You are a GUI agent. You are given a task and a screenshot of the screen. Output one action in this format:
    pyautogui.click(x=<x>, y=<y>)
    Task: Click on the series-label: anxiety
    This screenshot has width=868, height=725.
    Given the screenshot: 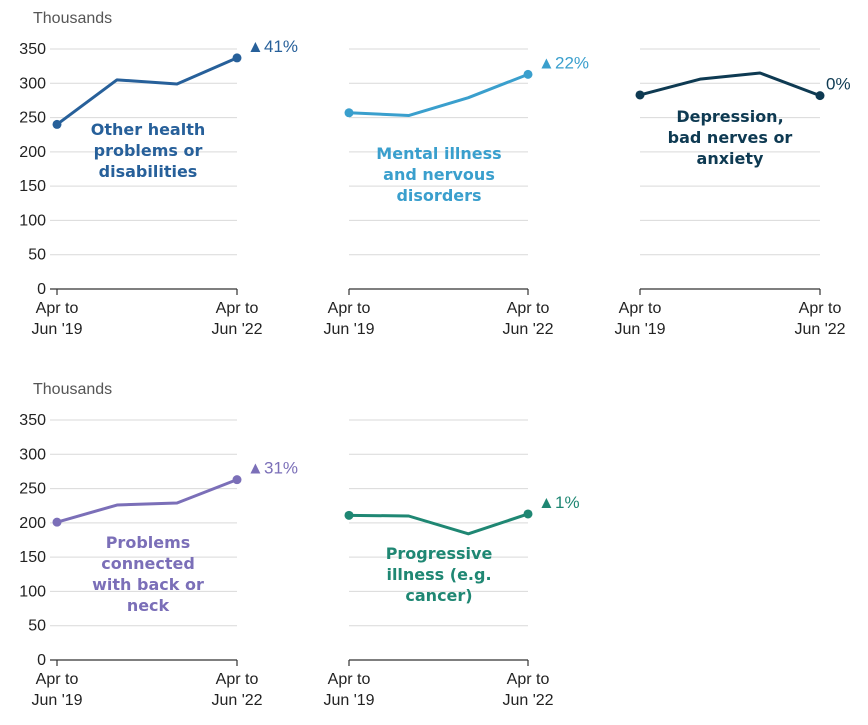 What is the action you would take?
    pyautogui.click(x=730, y=158)
    